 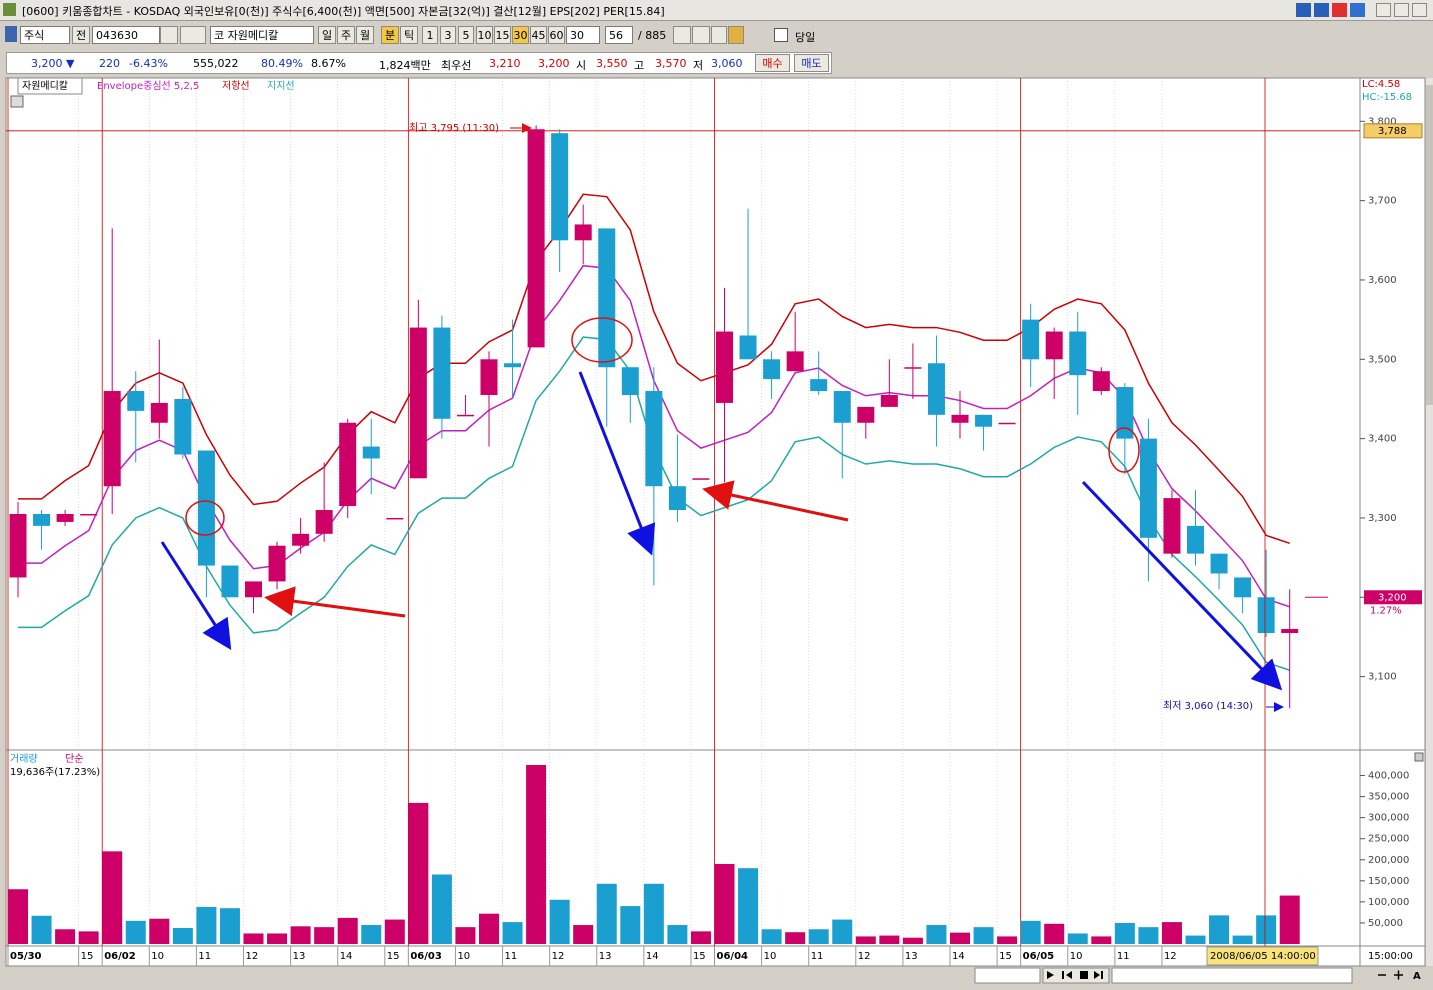 What do you see at coordinates (1382, 121) in the screenshot?
I see `y-tick-label: 3,800` at bounding box center [1382, 121].